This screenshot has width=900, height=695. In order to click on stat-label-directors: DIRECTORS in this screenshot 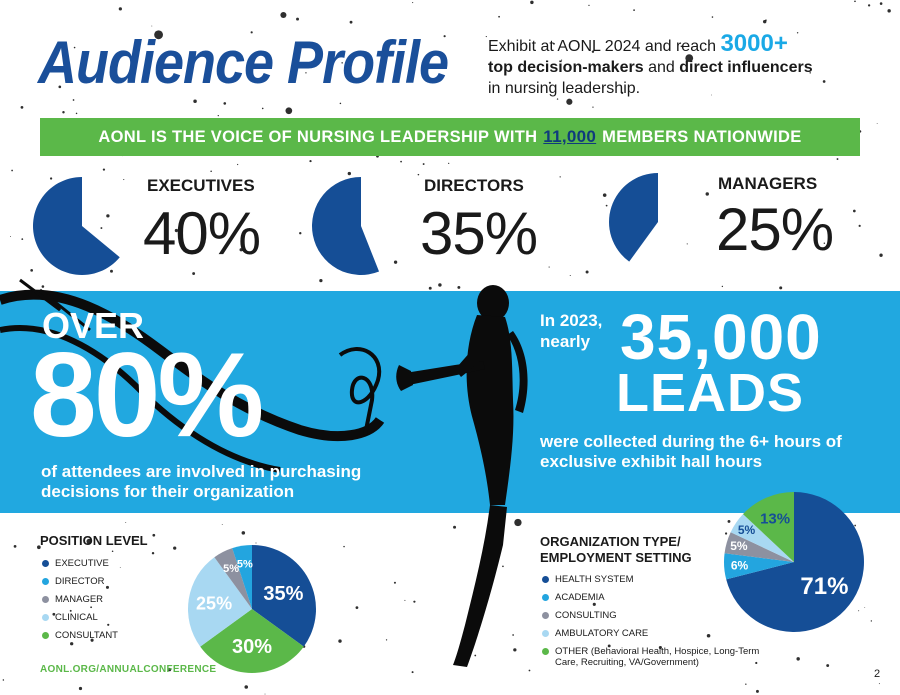, I will do `click(474, 185)`.